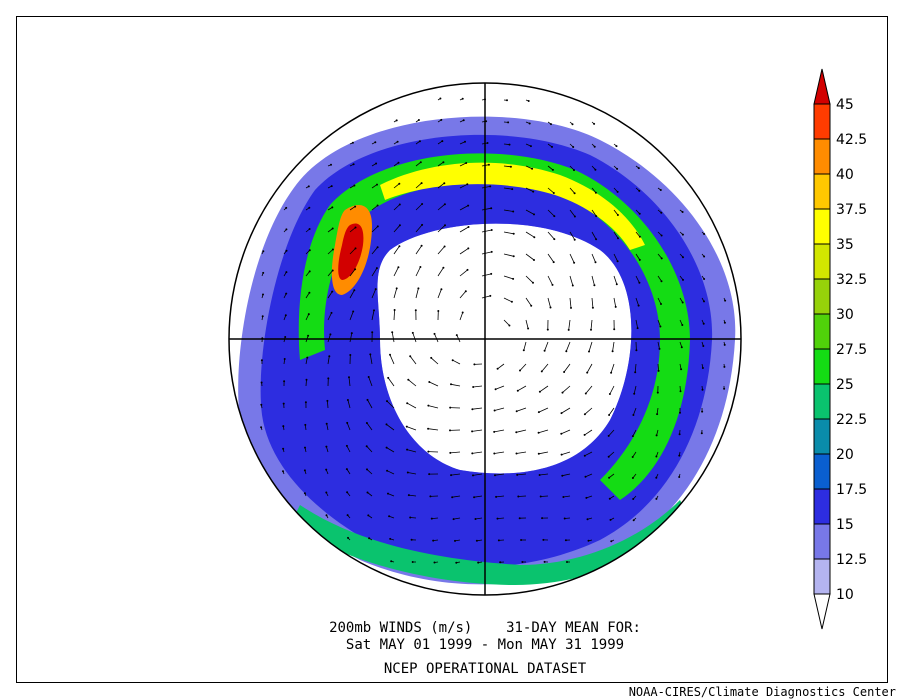 The image size is (904, 699). I want to click on colorbar-label: 40, so click(845, 175).